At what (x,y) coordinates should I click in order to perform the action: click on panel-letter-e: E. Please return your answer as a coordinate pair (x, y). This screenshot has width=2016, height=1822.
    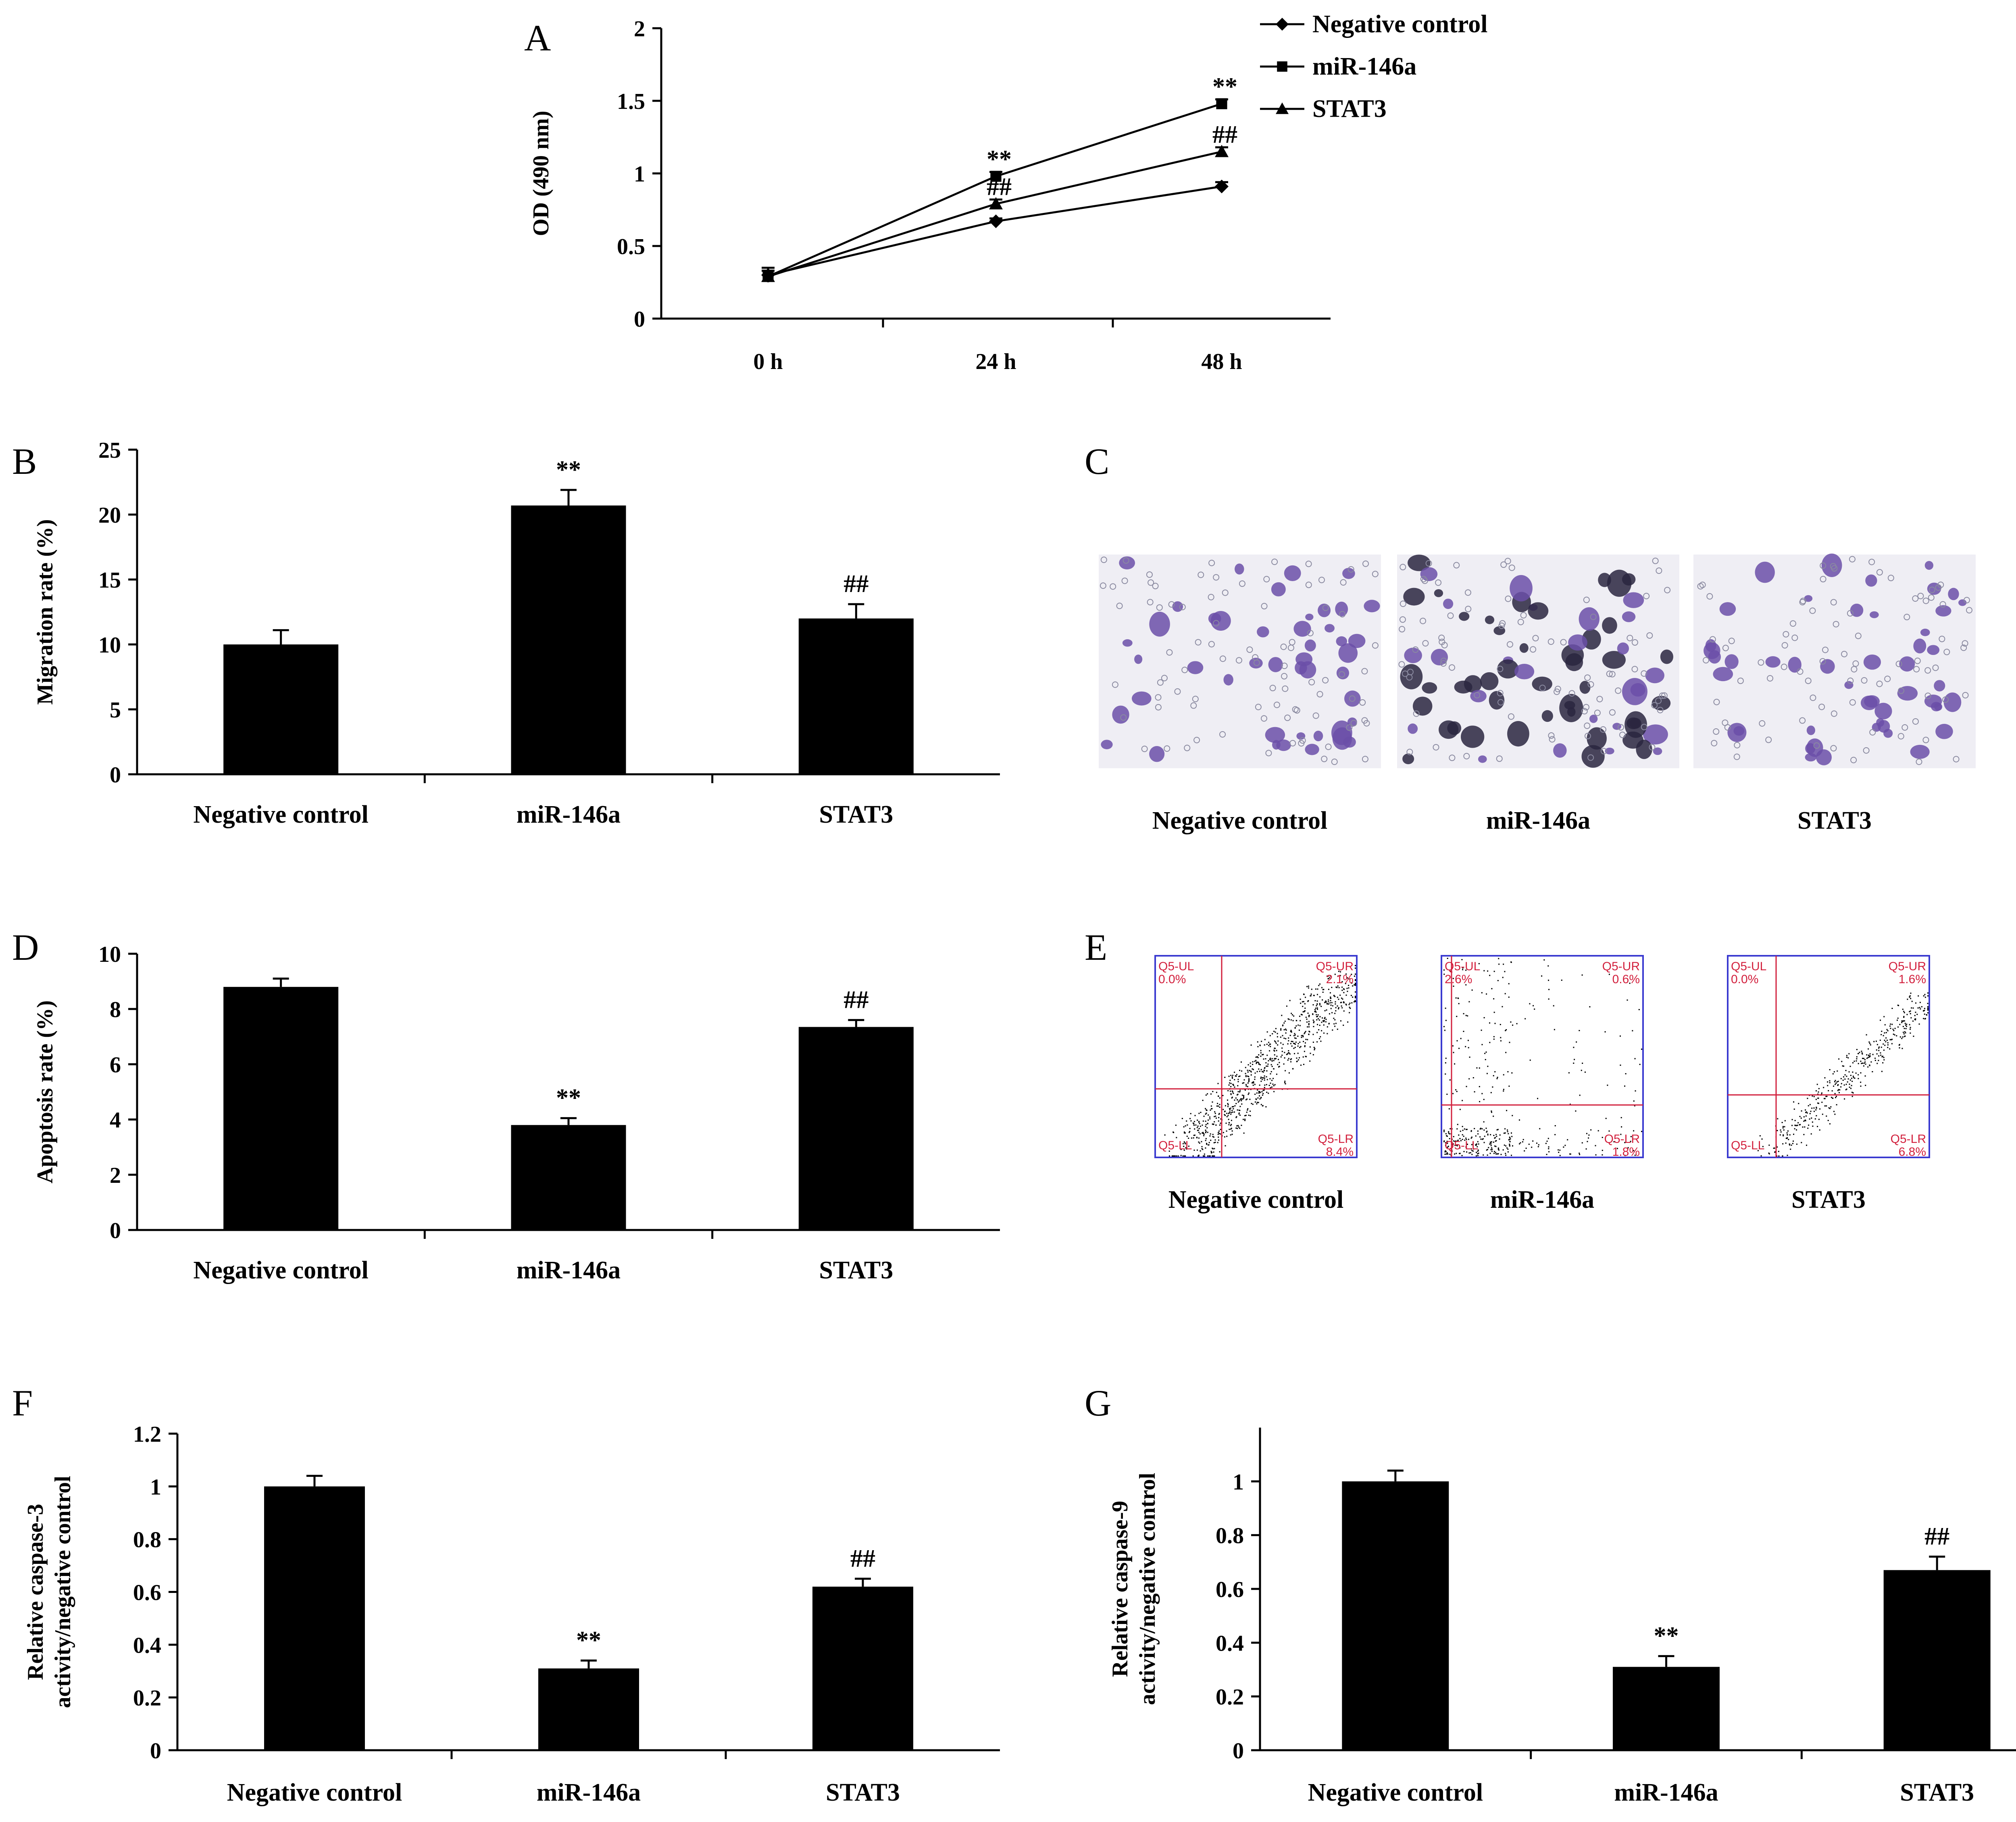
    Looking at the image, I should click on (1096, 947).